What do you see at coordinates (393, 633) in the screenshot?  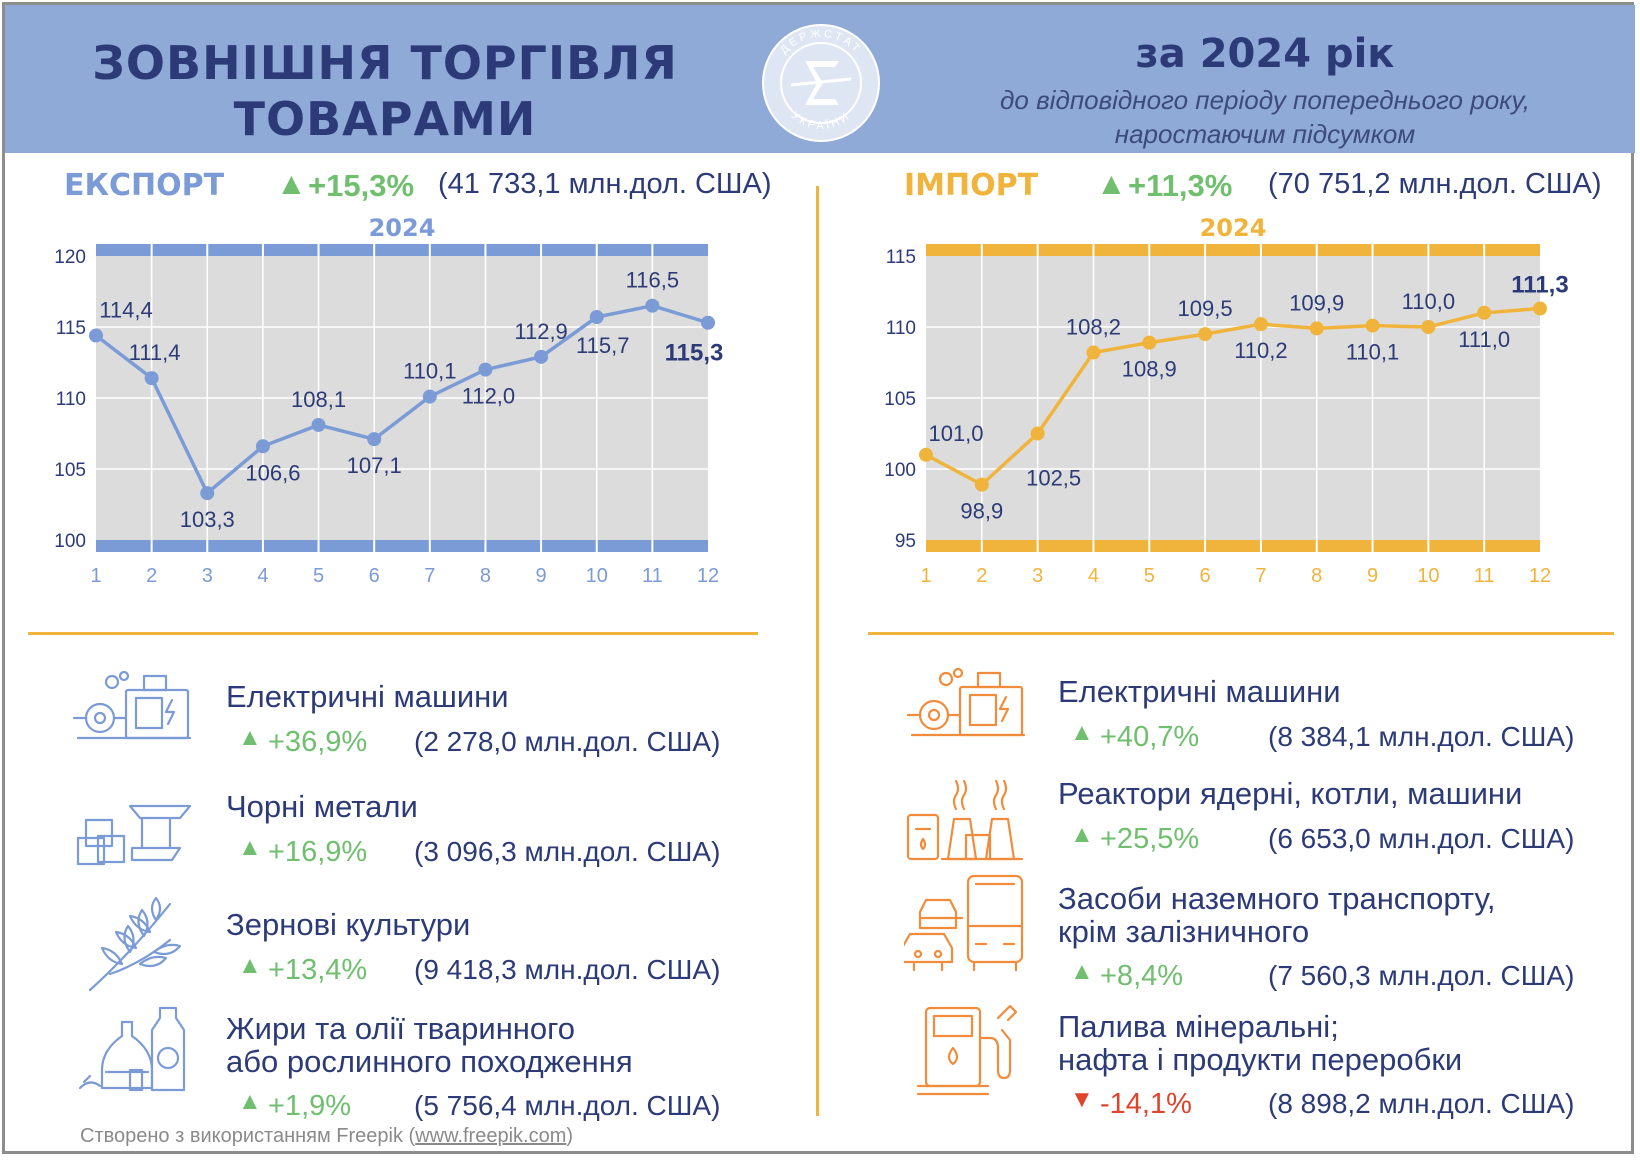 I see `export-divider` at bounding box center [393, 633].